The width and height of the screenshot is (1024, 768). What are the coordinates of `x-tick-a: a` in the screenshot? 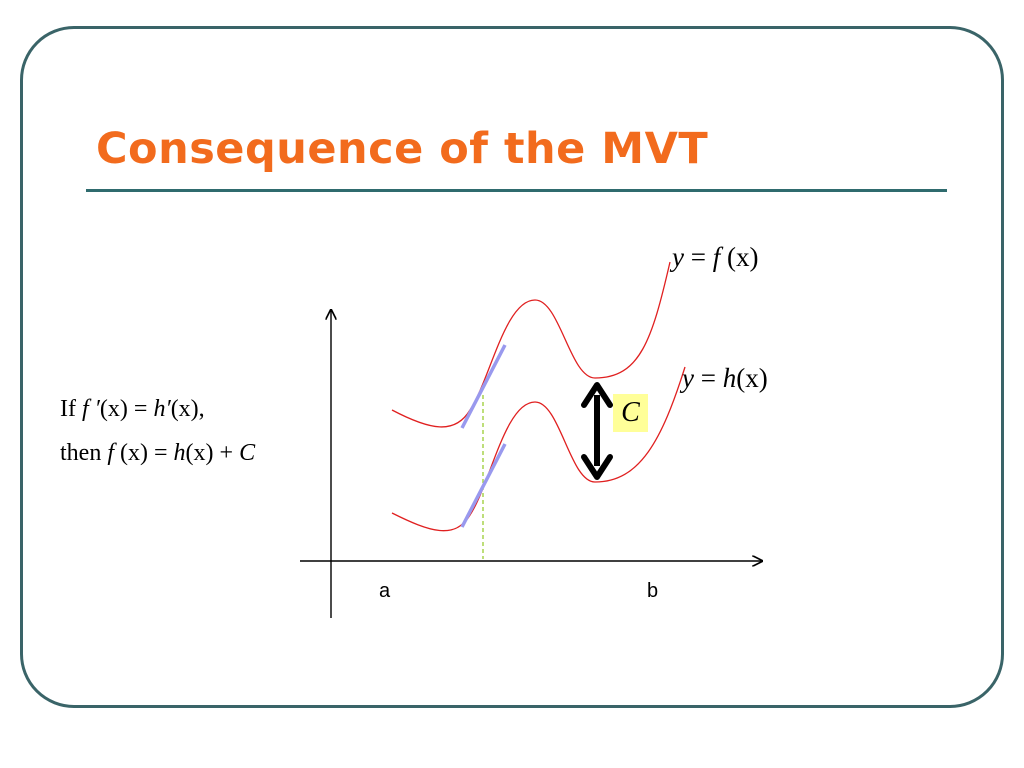 It's located at (385, 591).